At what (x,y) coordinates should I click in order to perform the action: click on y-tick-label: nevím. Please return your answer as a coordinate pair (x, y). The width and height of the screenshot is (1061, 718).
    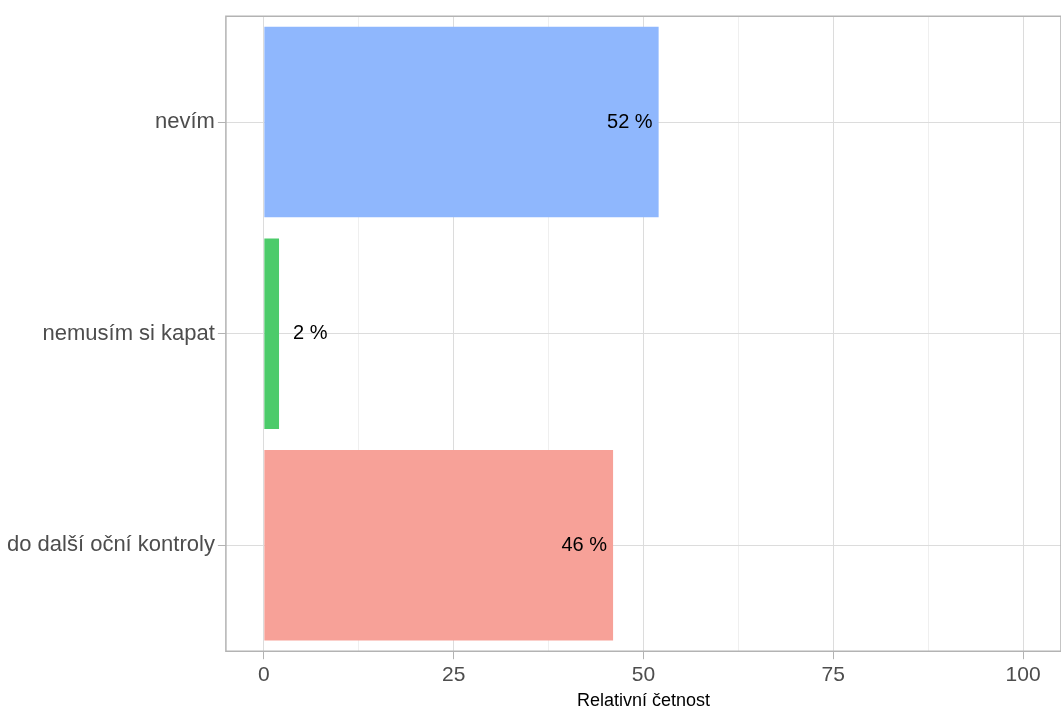
    Looking at the image, I should click on (184, 121).